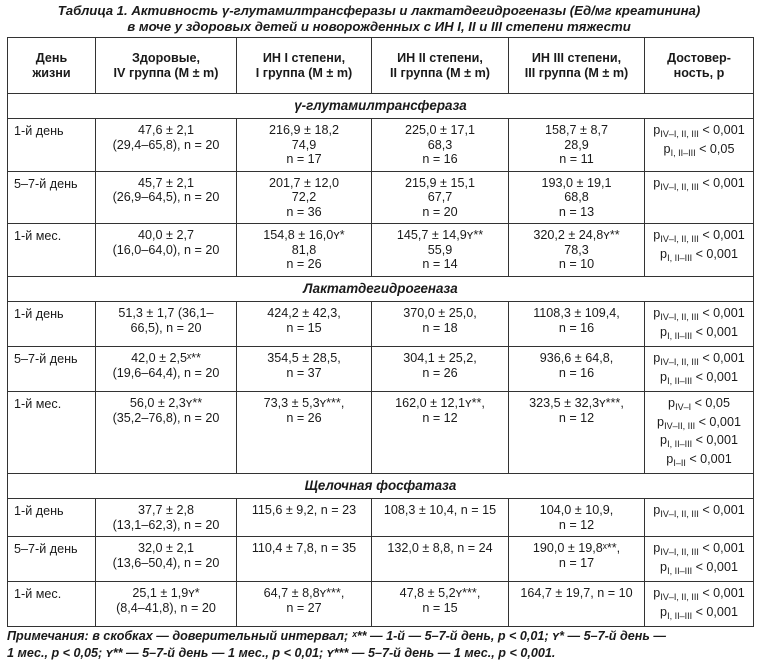  What do you see at coordinates (304, 72) in the screenshot?
I see `column-header-line: I группа (M ± m)` at bounding box center [304, 72].